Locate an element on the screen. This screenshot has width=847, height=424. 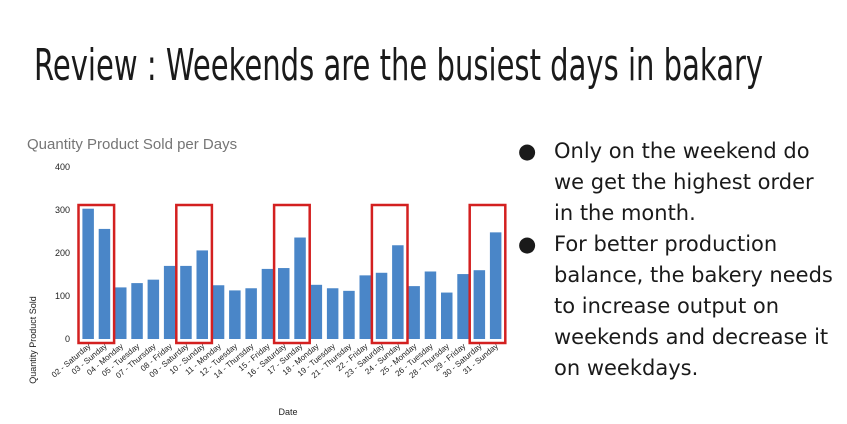
y-tick-label: 0 is located at coordinates (67, 339).